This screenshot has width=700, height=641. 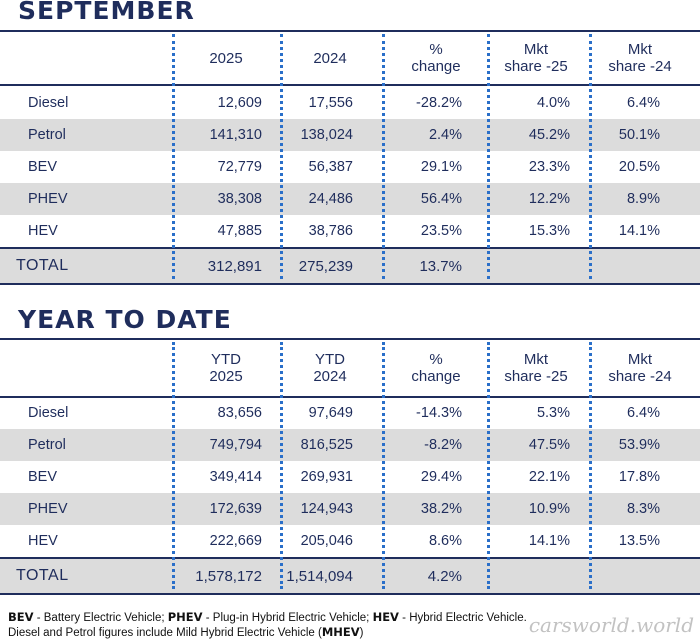 I want to click on ytd-row-value: 53.9%, so click(x=639, y=445).